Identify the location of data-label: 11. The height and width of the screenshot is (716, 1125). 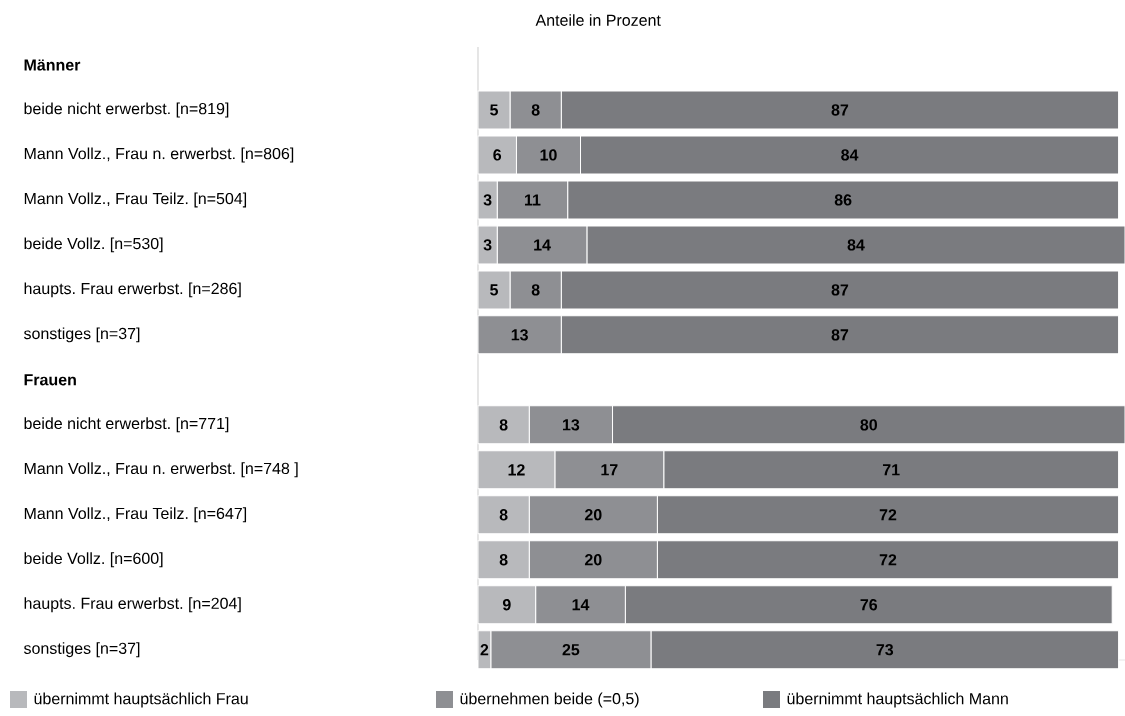
(533, 200).